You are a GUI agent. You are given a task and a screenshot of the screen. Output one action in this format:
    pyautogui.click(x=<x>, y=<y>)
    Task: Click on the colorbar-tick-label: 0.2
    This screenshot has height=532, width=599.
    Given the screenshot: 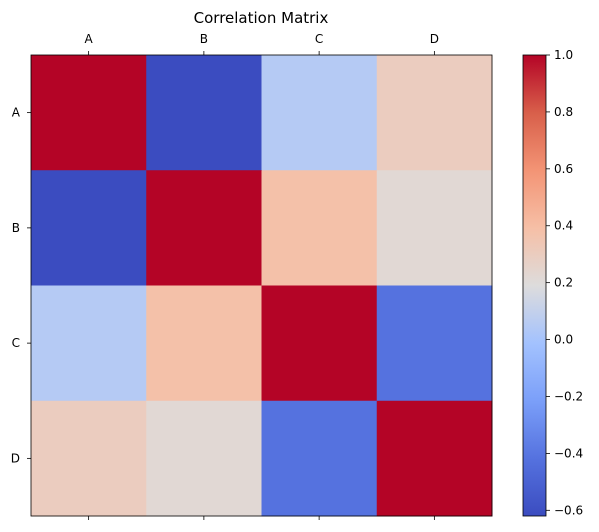 What is the action you would take?
    pyautogui.click(x=563, y=283)
    